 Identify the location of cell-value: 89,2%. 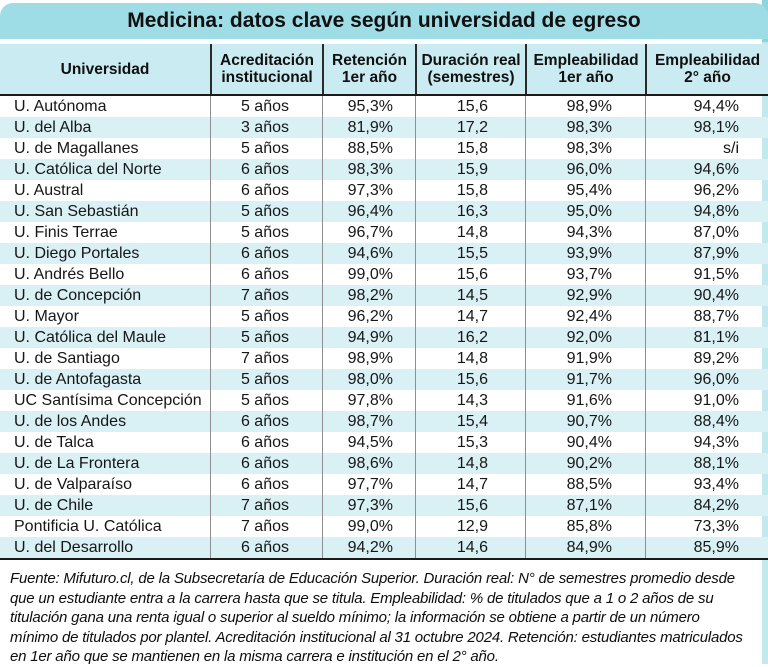
(706, 358).